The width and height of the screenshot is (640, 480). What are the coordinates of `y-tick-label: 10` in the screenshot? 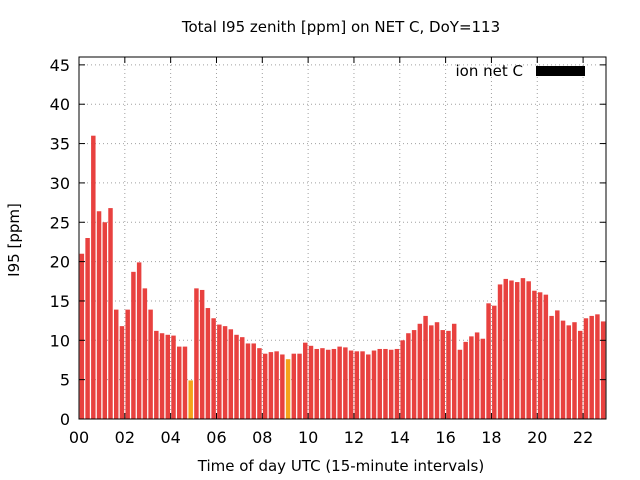 It's located at (60, 340).